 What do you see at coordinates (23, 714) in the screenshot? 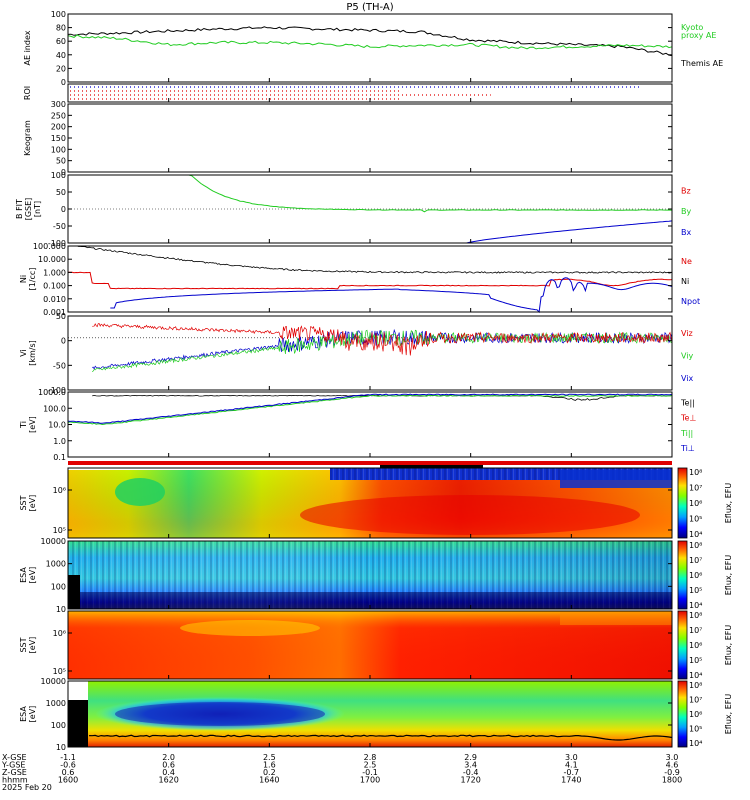
I see `ylabel-esa_e: ESA` at bounding box center [23, 714].